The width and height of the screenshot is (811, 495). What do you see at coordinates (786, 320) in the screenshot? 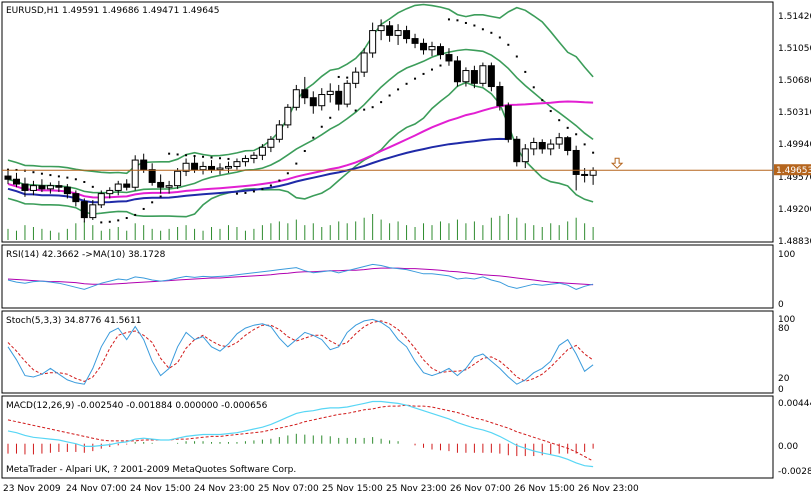
I see `stoch-y-tick: 100` at bounding box center [786, 320].